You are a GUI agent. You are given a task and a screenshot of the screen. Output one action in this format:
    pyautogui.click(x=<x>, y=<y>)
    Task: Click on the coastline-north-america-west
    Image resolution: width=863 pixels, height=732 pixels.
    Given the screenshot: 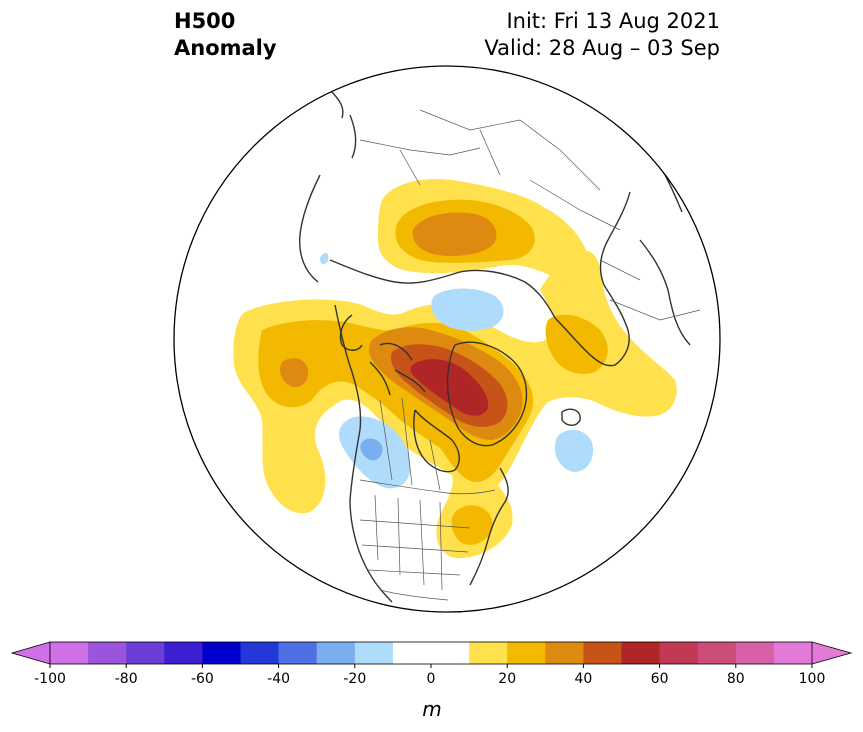 What is the action you would take?
    pyautogui.click(x=363, y=453)
    